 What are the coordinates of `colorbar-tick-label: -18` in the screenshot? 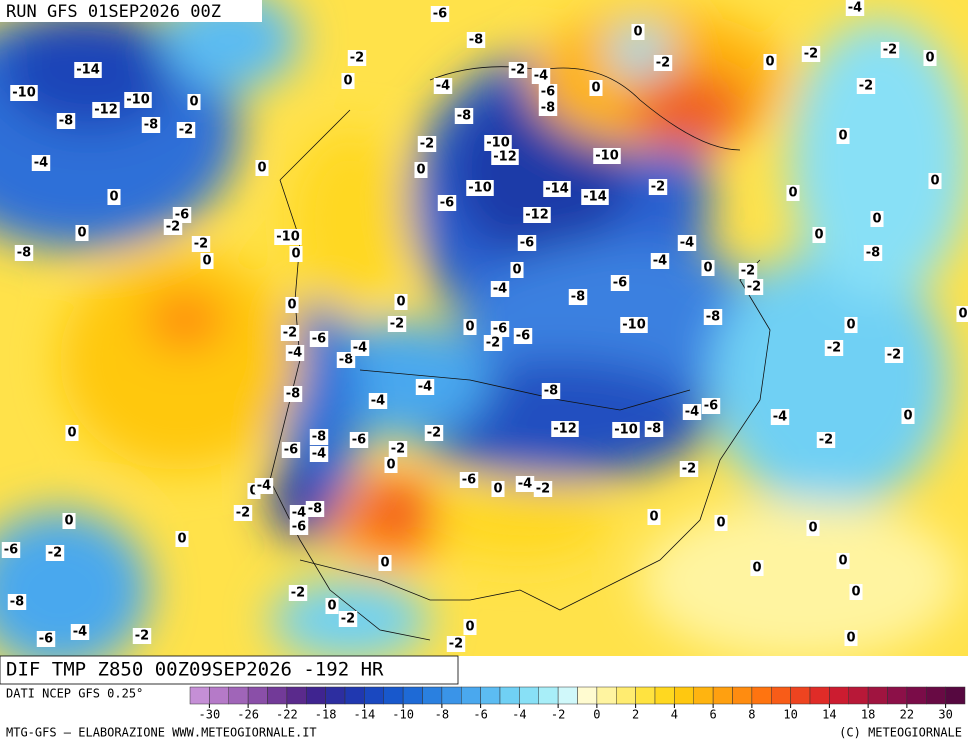 It's located at (326, 715).